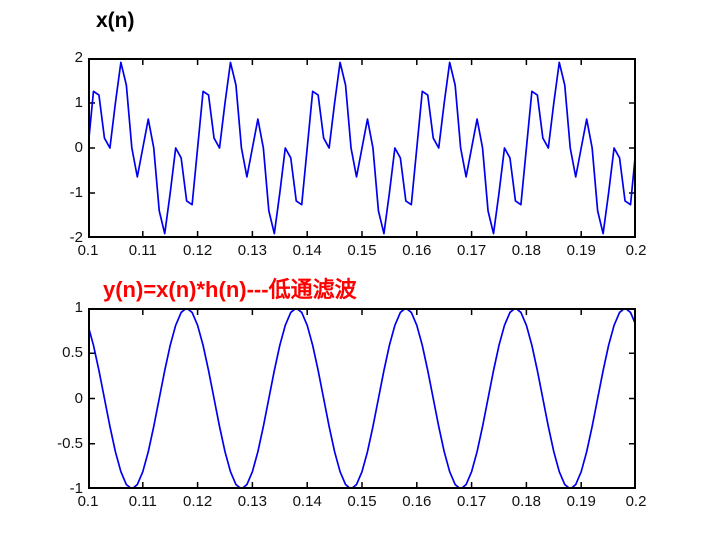  Describe the element at coordinates (76, 192) in the screenshot. I see `top-plot-ytick-label: -1` at that location.